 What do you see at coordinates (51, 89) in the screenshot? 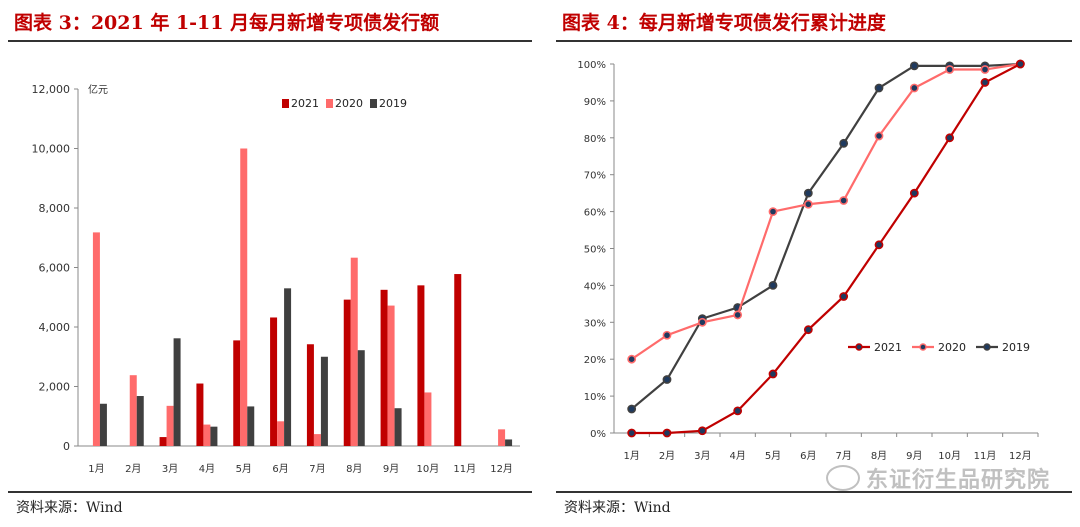
I see `y-tick-label: 12,000` at bounding box center [51, 89].